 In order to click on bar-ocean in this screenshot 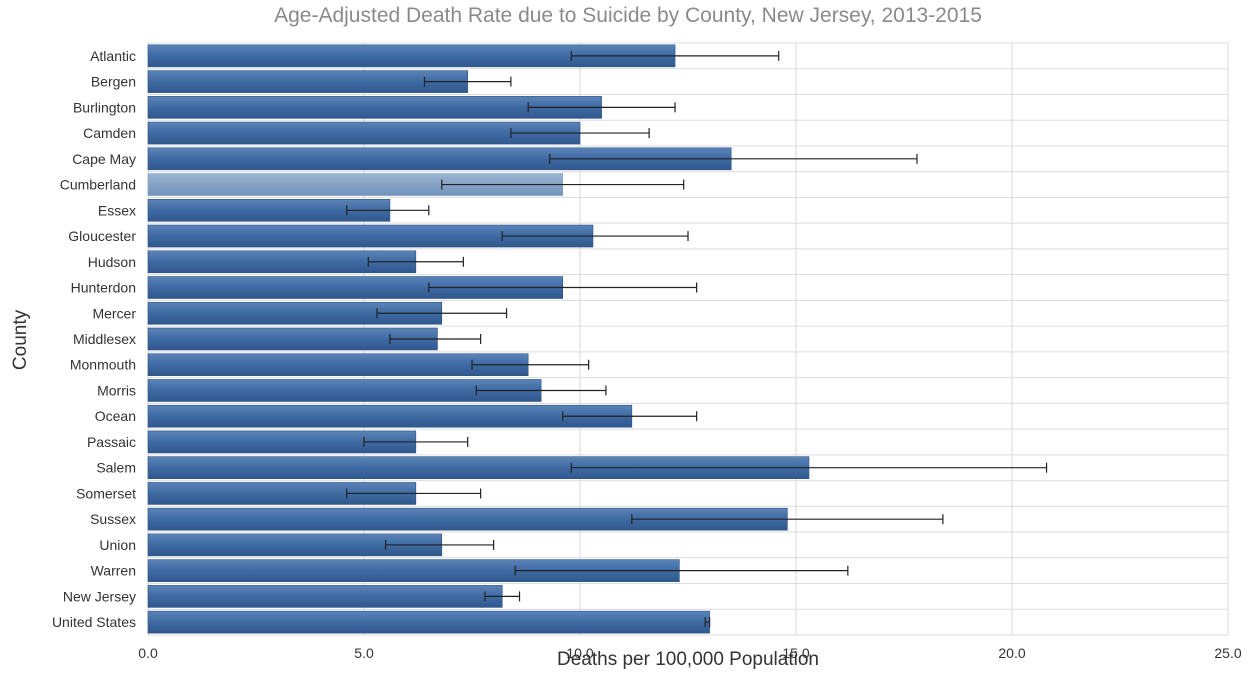, I will do `click(390, 416)`.